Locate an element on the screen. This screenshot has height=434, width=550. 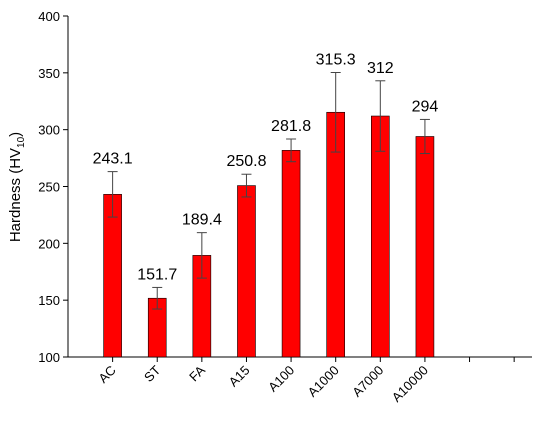
y-tick-label: 200 is located at coordinates (49, 243).